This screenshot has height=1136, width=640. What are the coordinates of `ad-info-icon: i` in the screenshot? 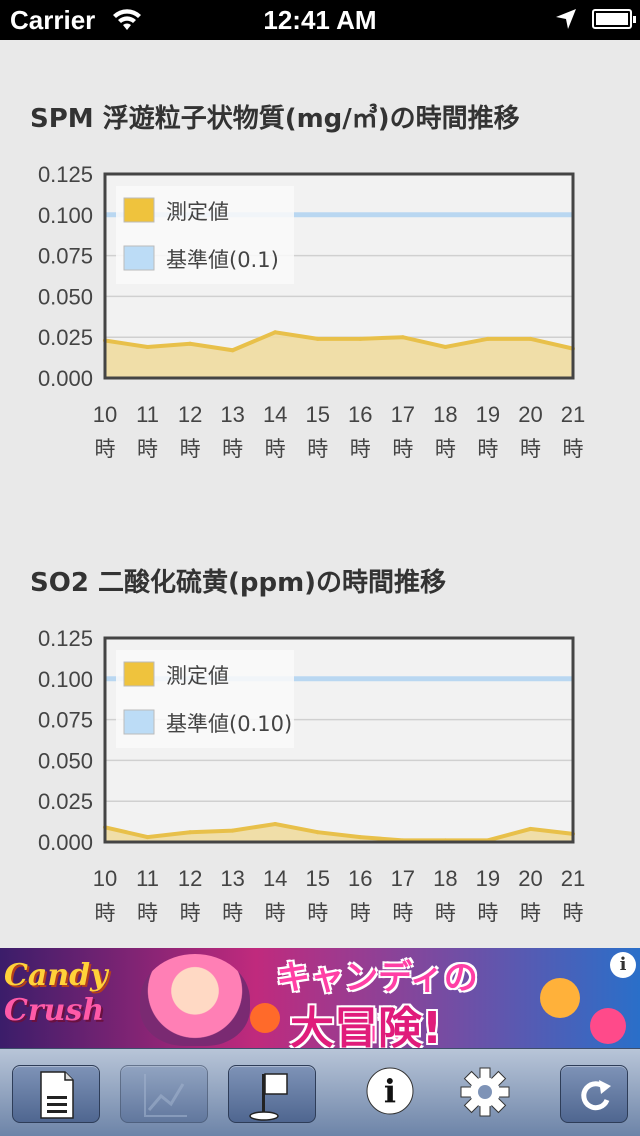 It's located at (623, 965).